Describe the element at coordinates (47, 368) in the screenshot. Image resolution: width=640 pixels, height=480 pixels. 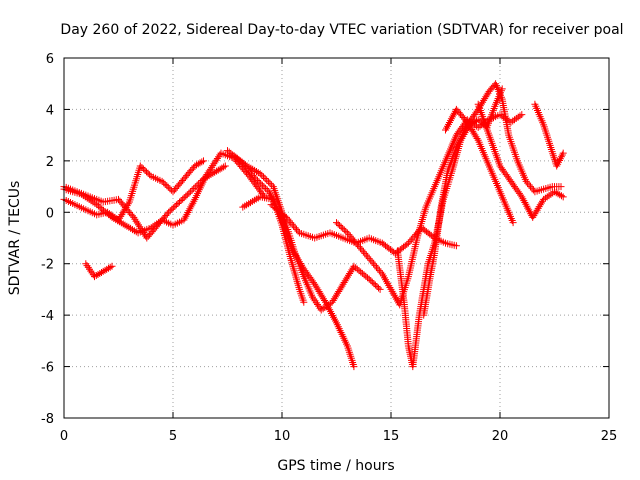
I see `y-tick-label: -6` at that location.